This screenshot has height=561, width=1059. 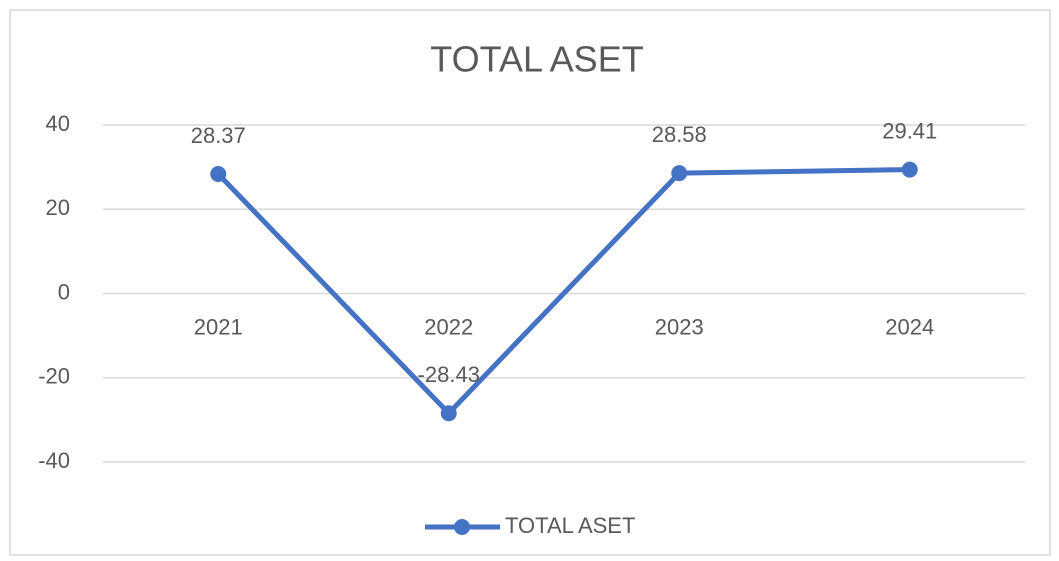 I want to click on legend-label: TOTAL ASET, so click(x=570, y=525).